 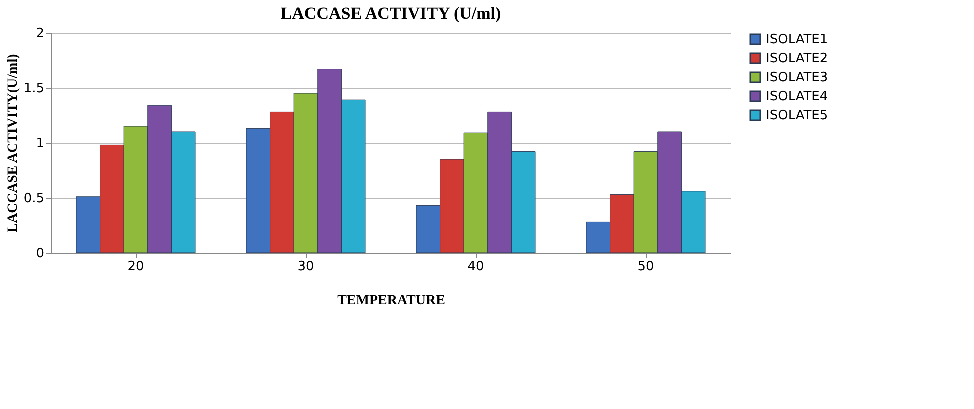 I want to click on y-axis-title: LACCASE ACTIVITY(U/ml), so click(x=13, y=143).